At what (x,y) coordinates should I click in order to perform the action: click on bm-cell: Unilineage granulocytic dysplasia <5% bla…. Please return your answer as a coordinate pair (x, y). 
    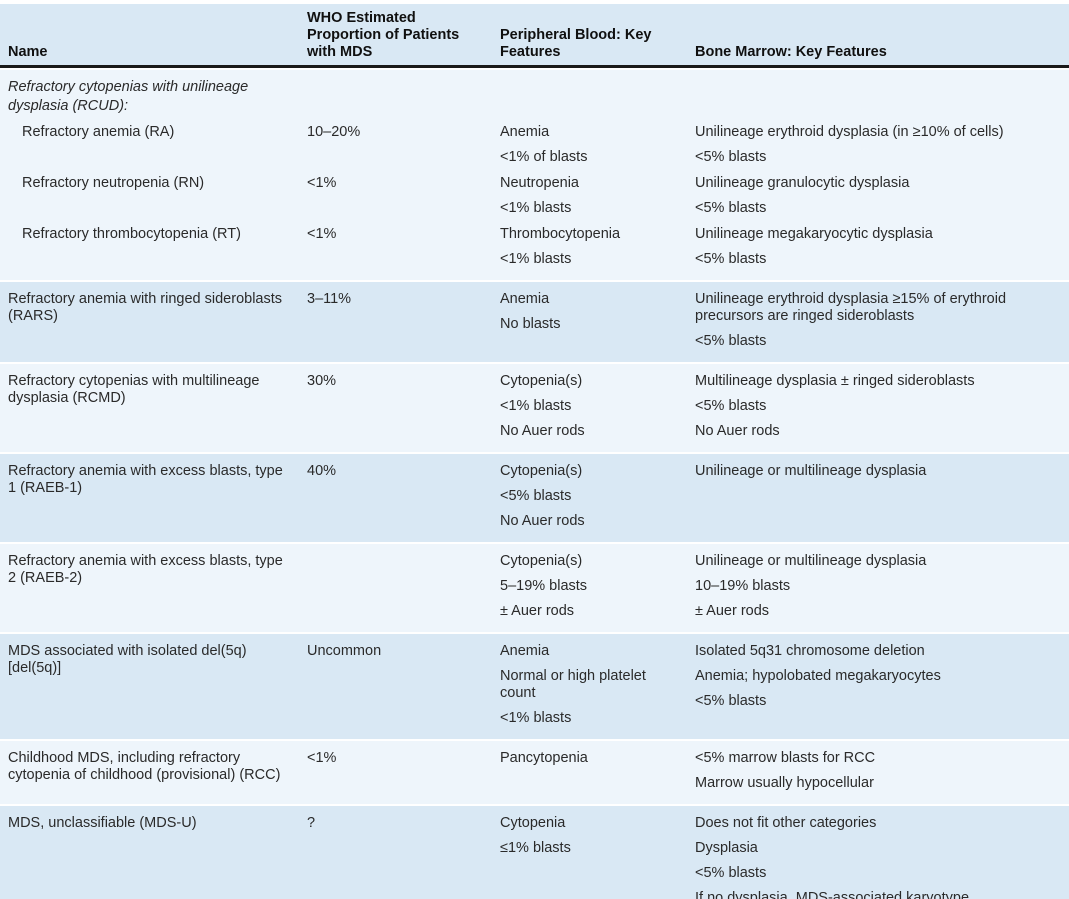
    Looking at the image, I should click on (882, 196).